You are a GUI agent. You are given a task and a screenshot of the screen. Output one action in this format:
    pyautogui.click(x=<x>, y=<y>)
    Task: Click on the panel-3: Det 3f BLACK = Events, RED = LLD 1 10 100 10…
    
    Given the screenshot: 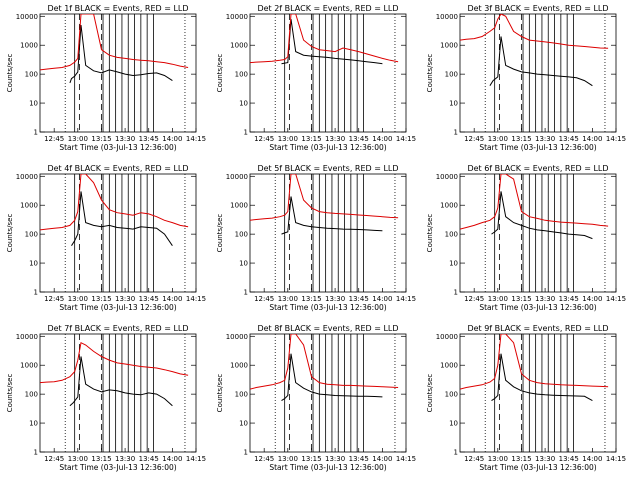 What is the action you would take?
    pyautogui.click(x=526, y=78)
    